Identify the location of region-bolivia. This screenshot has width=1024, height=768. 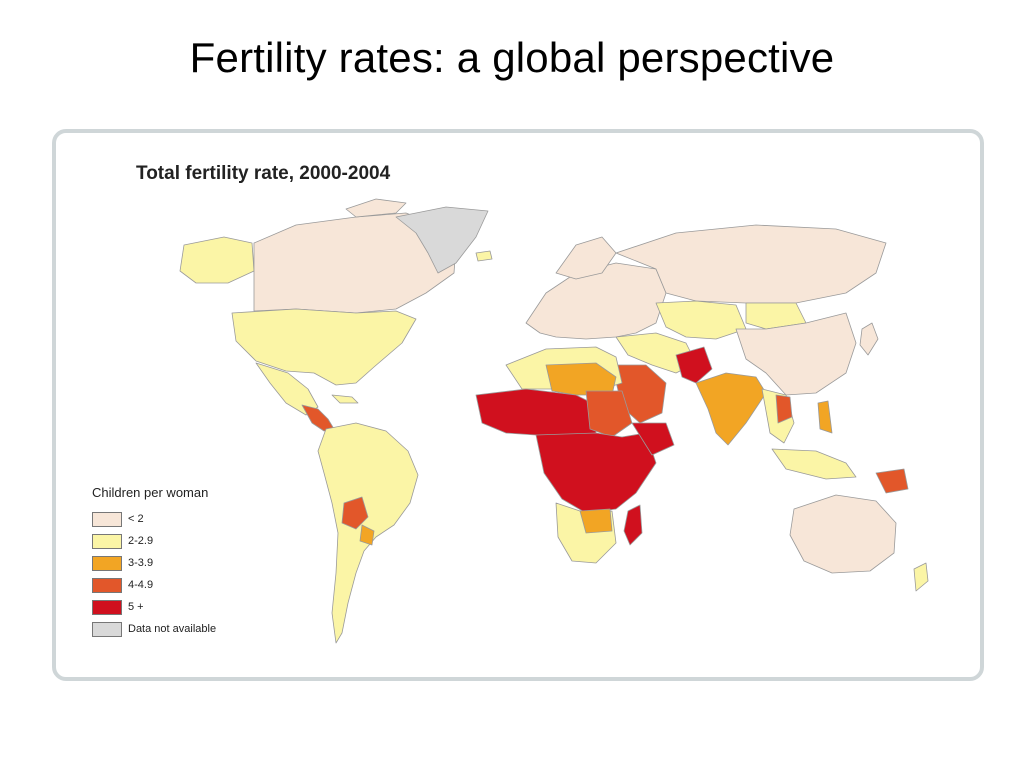
(355, 513).